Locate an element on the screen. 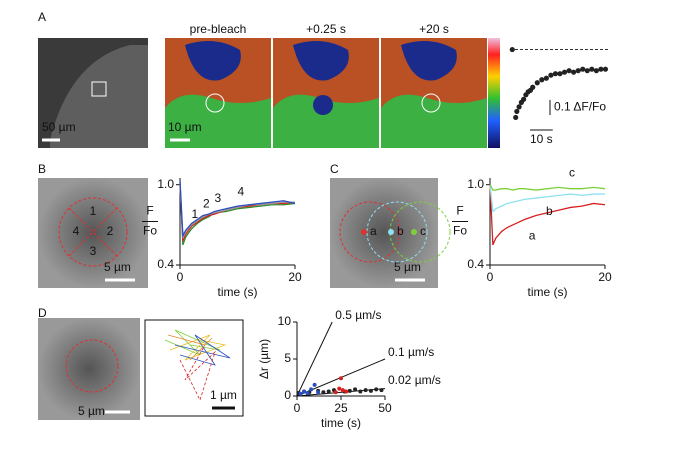 The height and width of the screenshot is (451, 689). reference-label: 0.02 µm/s is located at coordinates (414, 380).